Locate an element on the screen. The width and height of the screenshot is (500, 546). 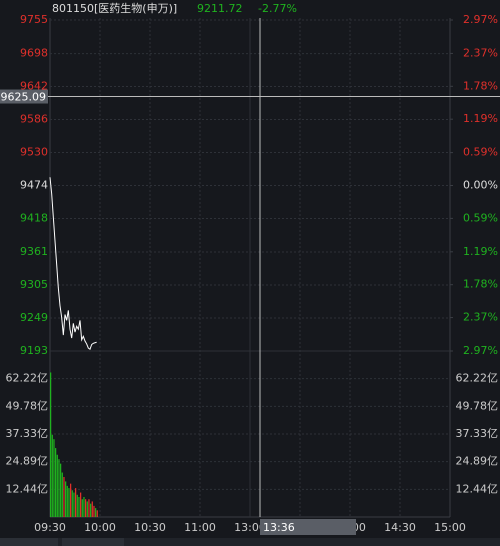
x-tick-label: 11:00 is located at coordinates (200, 527).